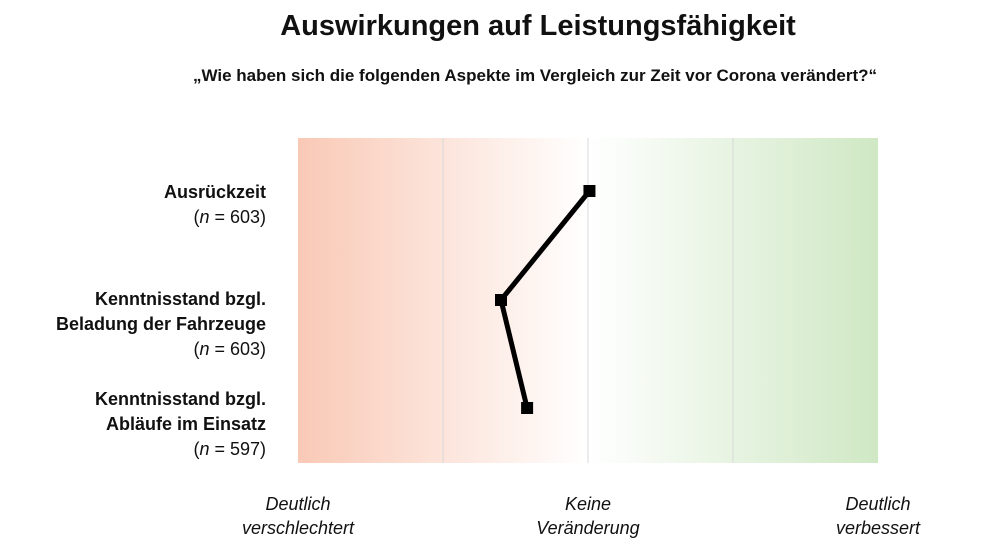  I want to click on category-label-line: Ausrückzeit, so click(214, 192).